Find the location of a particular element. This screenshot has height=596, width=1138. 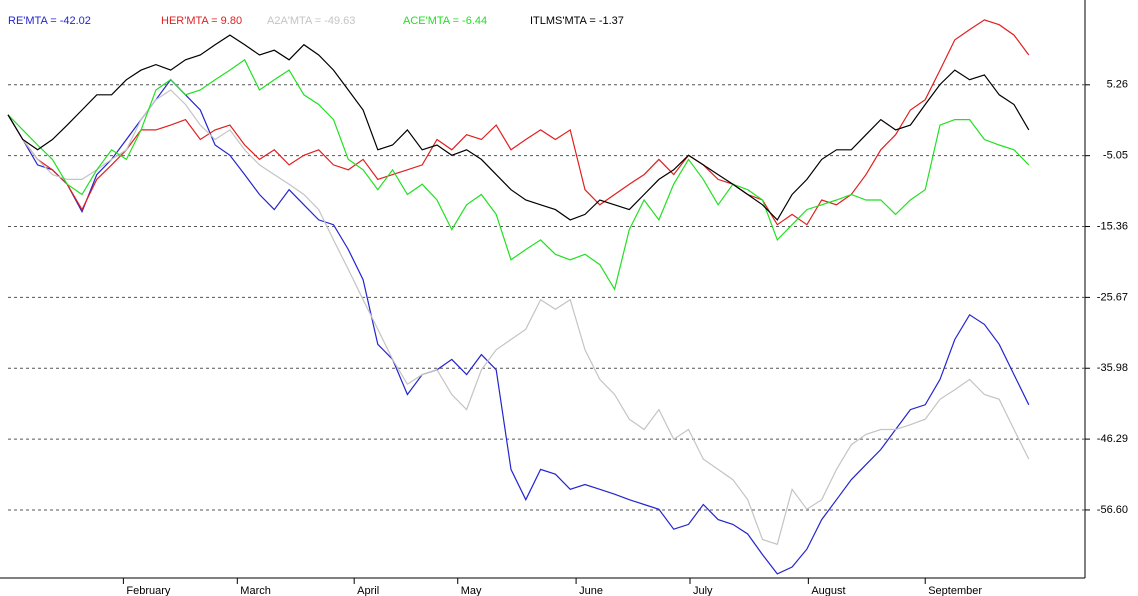

y-tick-label: -25.67 is located at coordinates (1112, 297).